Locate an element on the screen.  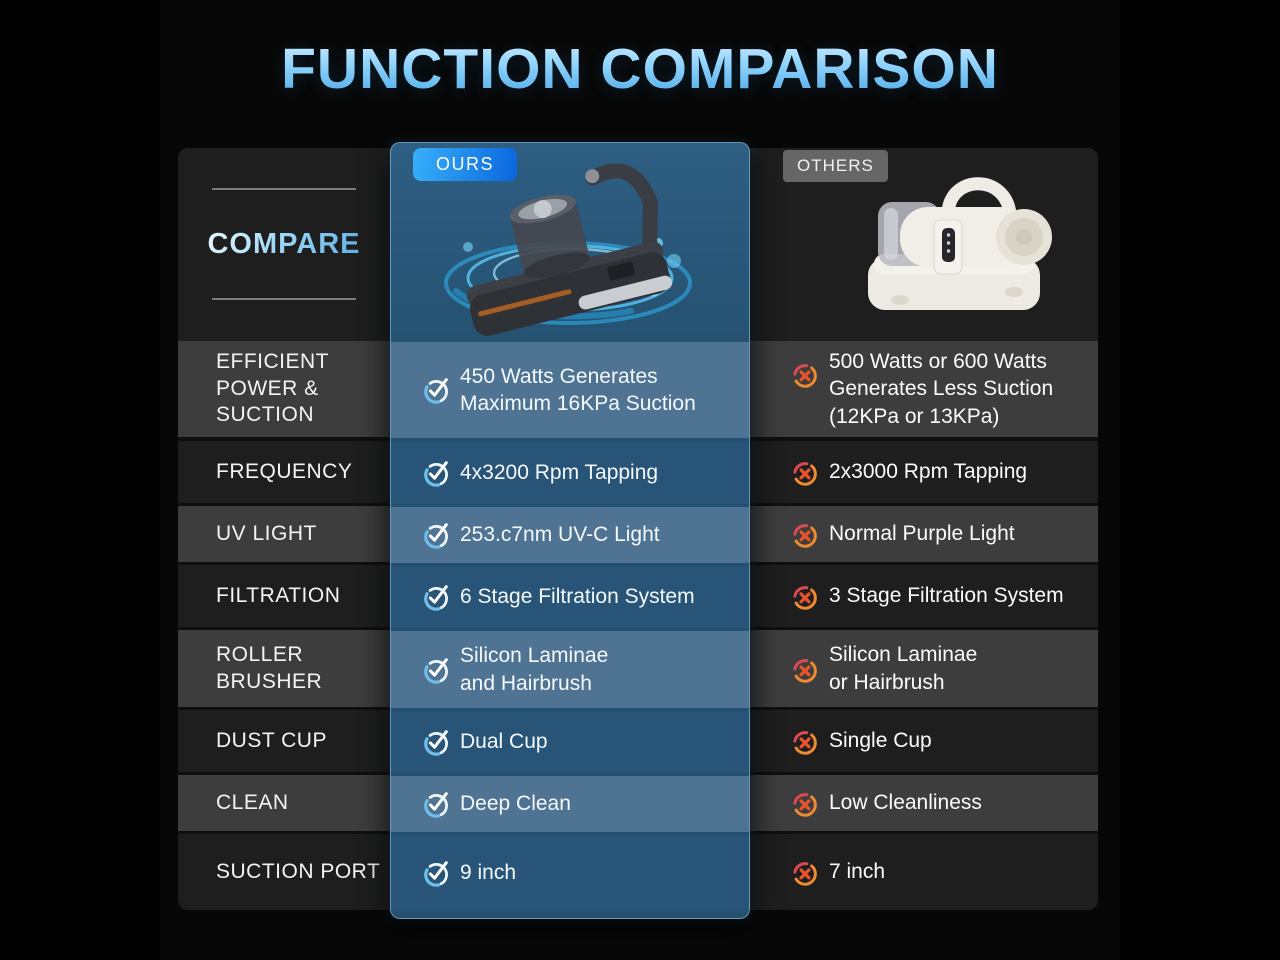
others-value: 2x3000 Rpm Tapping is located at coordinates (928, 472).